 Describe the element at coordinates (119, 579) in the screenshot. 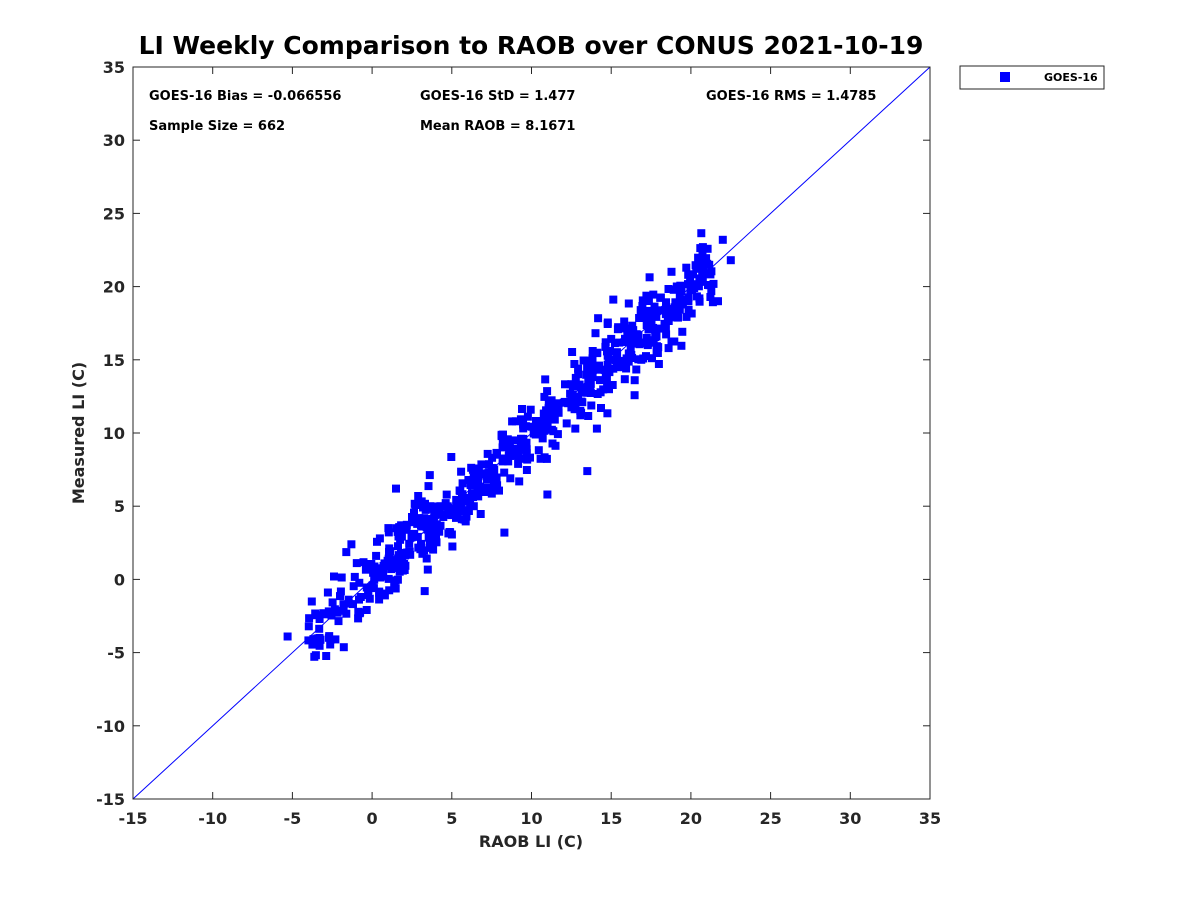

I see `y-tick-label: 0` at that location.